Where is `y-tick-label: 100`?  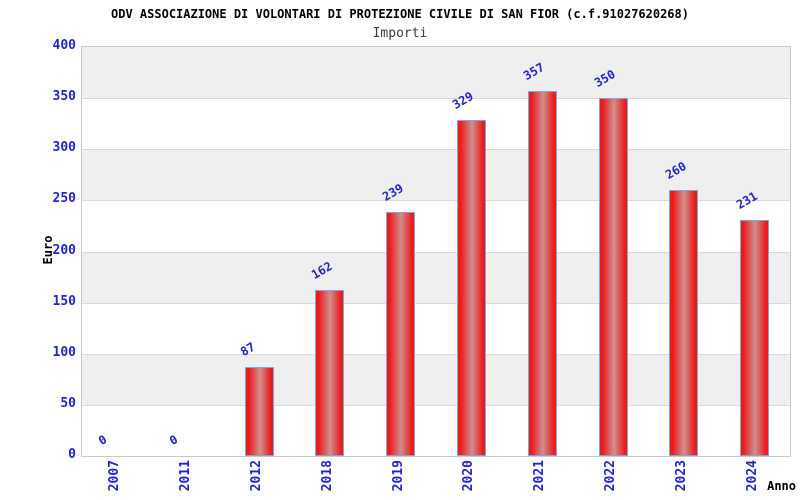
y-tick-label: 100 is located at coordinates (64, 352).